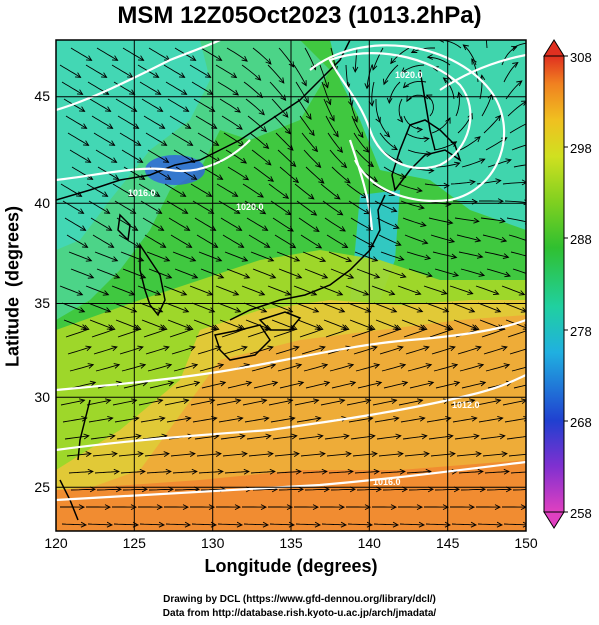 The width and height of the screenshot is (599, 625). What do you see at coordinates (581, 148) in the screenshot?
I see `colorbar-tick-label: 298` at bounding box center [581, 148].